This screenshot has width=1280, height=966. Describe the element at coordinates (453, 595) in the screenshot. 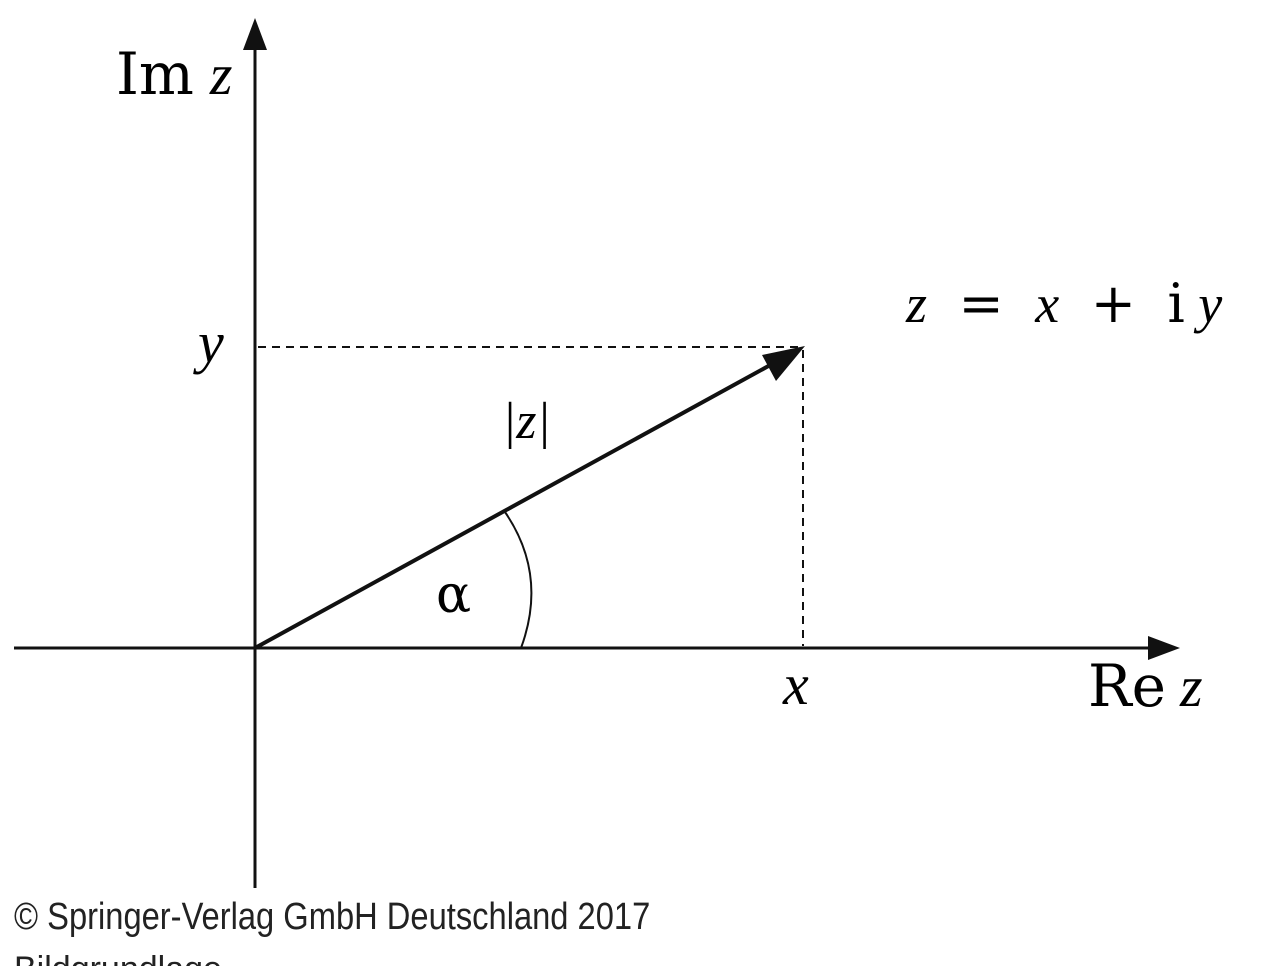

I see `angle-label: α` at that location.